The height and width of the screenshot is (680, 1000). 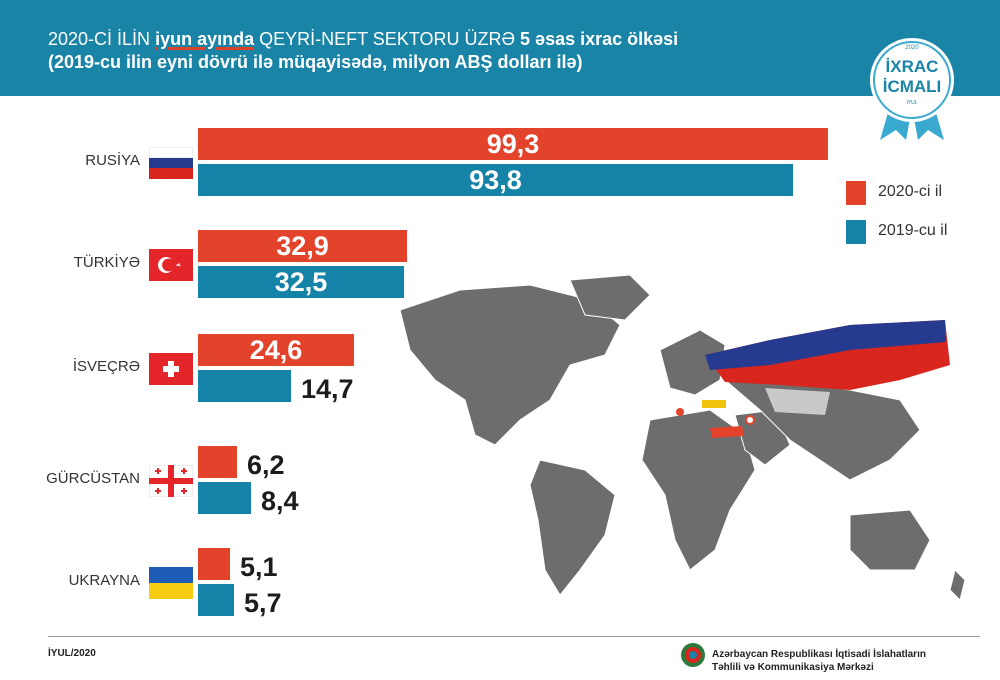 I want to click on data-label: 32,9, so click(x=302, y=246).